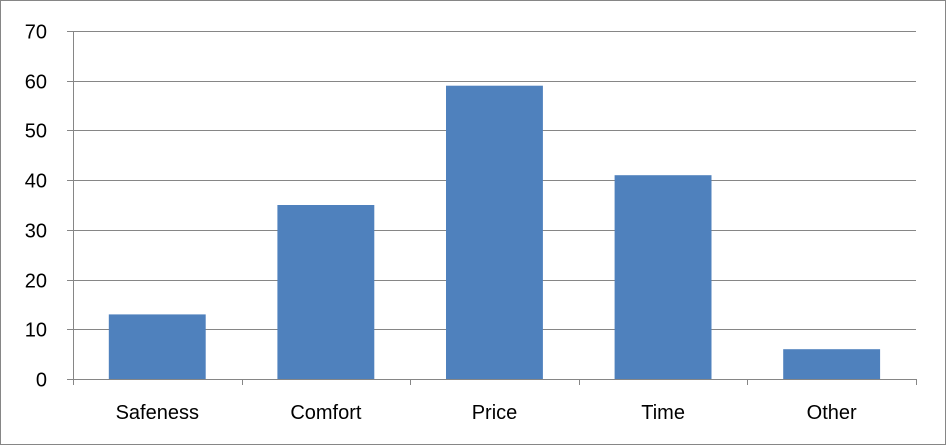 This screenshot has height=446, width=946. What do you see at coordinates (326, 292) in the screenshot?
I see `bar-comfort` at bounding box center [326, 292].